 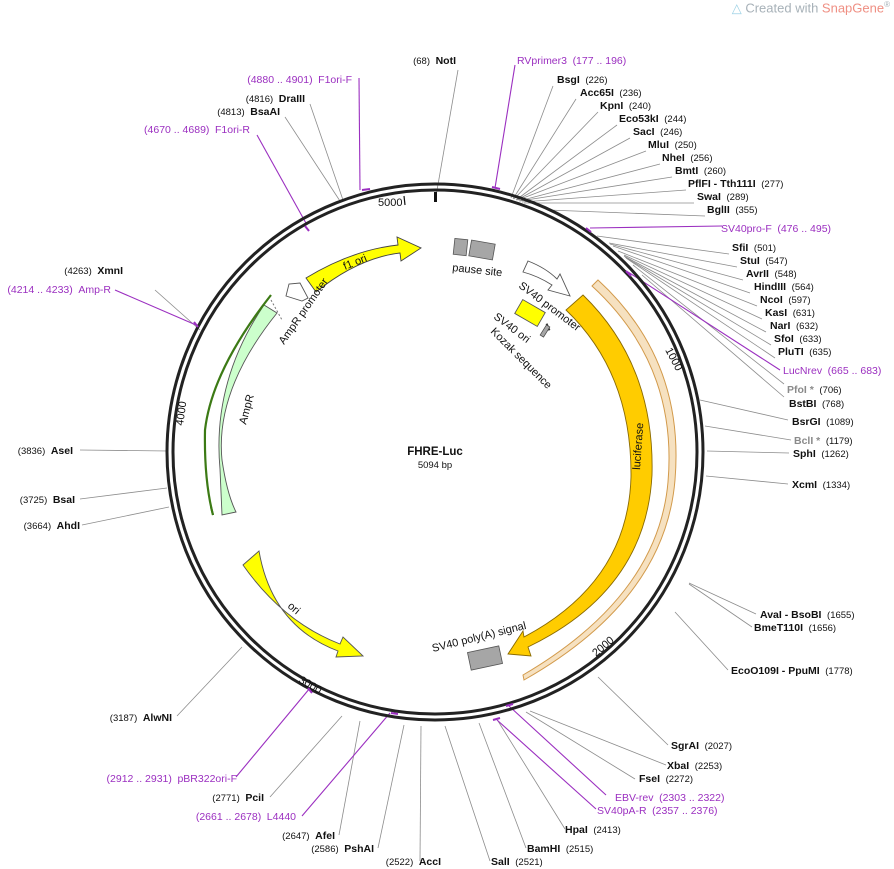 What do you see at coordinates (560, 849) in the screenshot?
I see `label-bamHI: BamHI (2515)` at bounding box center [560, 849].